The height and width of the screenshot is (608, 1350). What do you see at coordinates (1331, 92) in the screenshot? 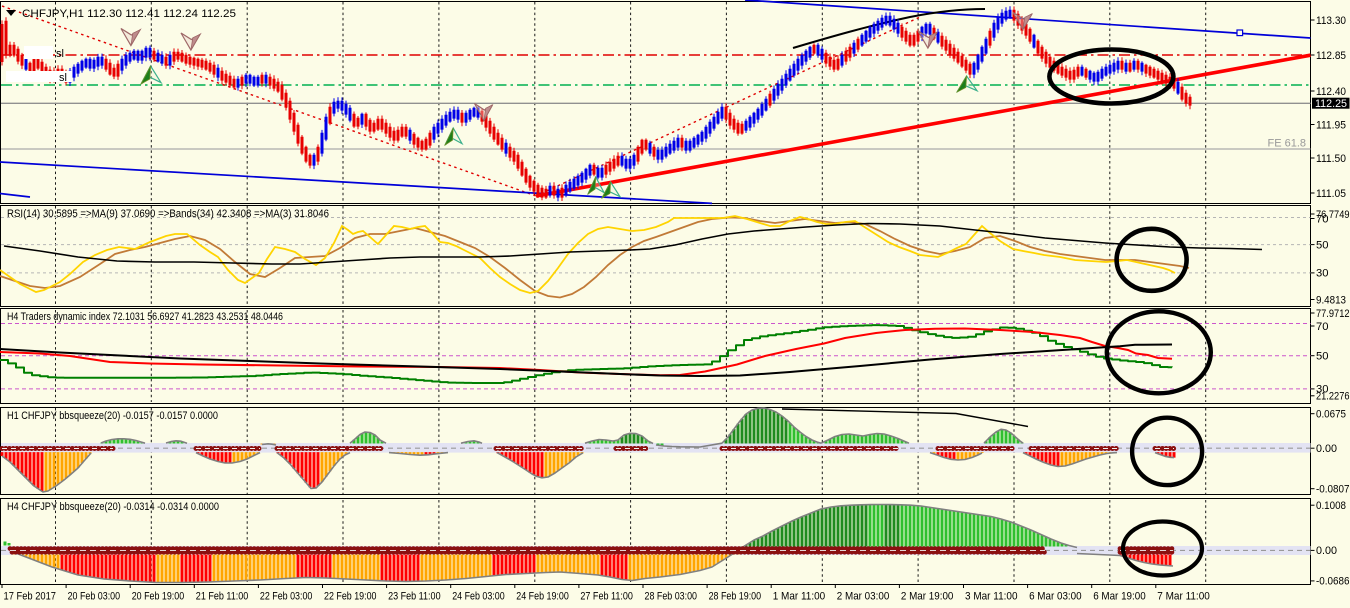
I see `svg-text: 112.40` at bounding box center [1331, 92].